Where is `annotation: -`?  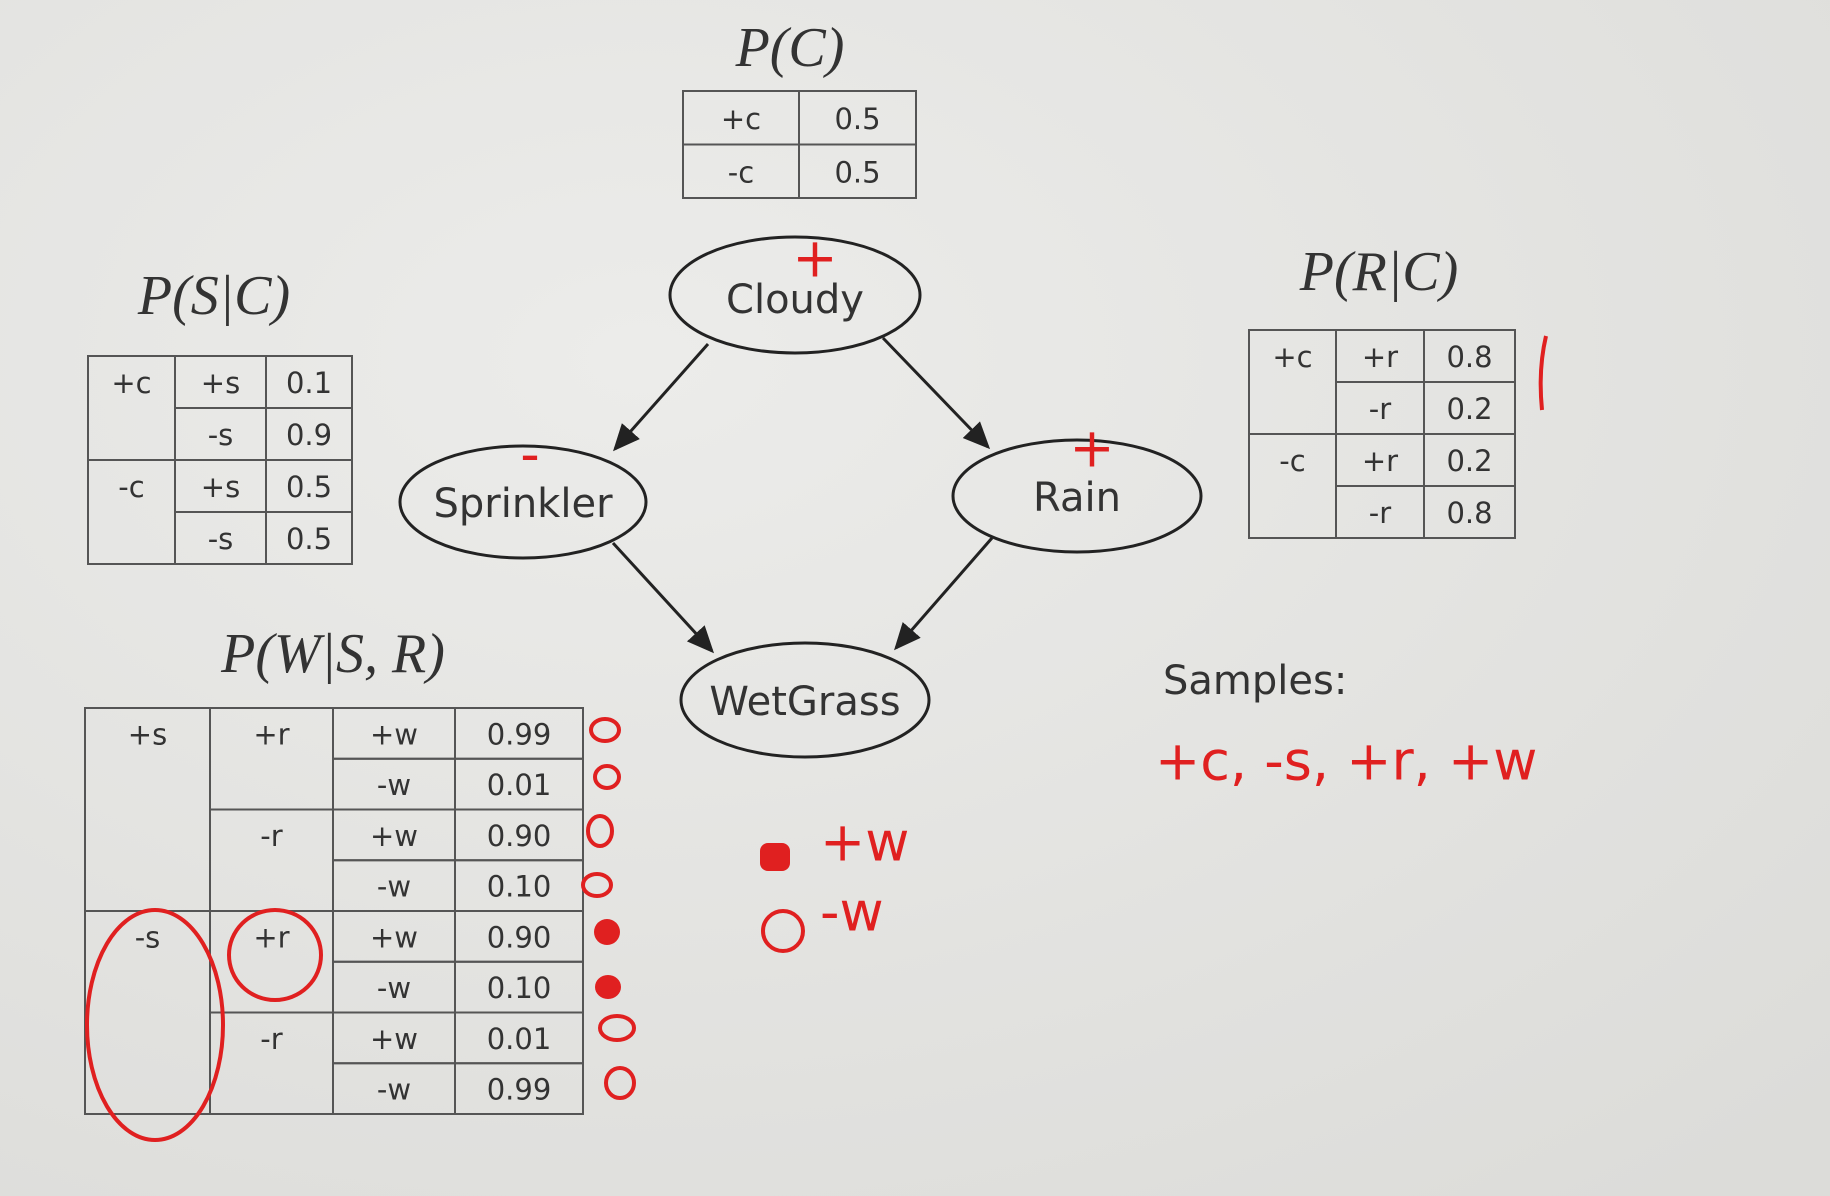 annotation: - is located at coordinates (530, 454).